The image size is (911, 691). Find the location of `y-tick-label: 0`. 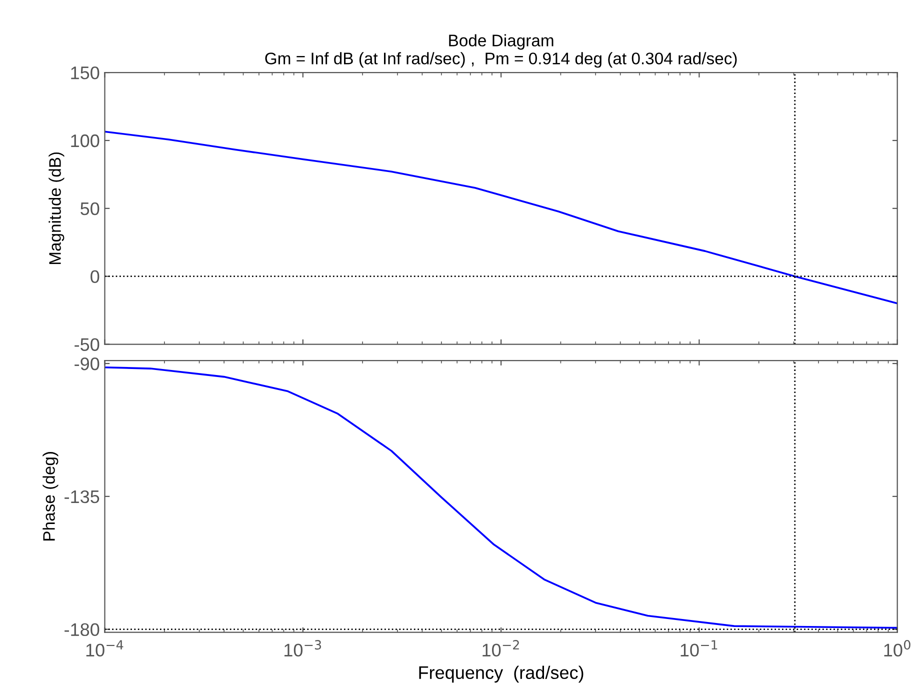

y-tick-label: 0 is located at coordinates (95, 277).